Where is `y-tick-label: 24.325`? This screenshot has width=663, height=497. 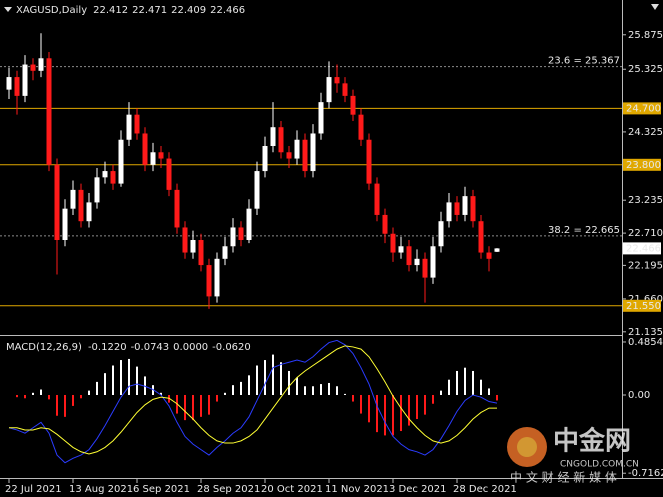
y-tick-label: 24.325 is located at coordinates (645, 132).